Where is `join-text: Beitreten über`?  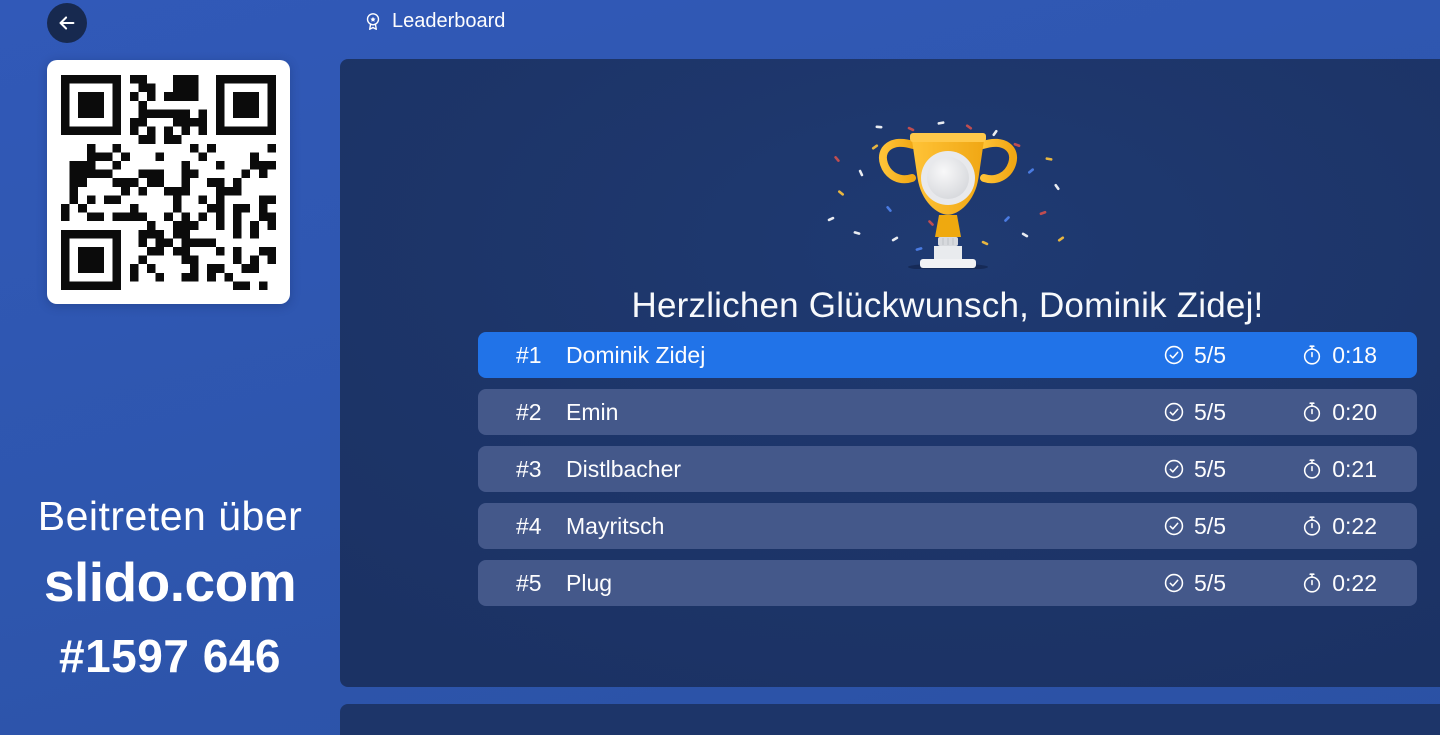
join-text: Beitreten über is located at coordinates (170, 516).